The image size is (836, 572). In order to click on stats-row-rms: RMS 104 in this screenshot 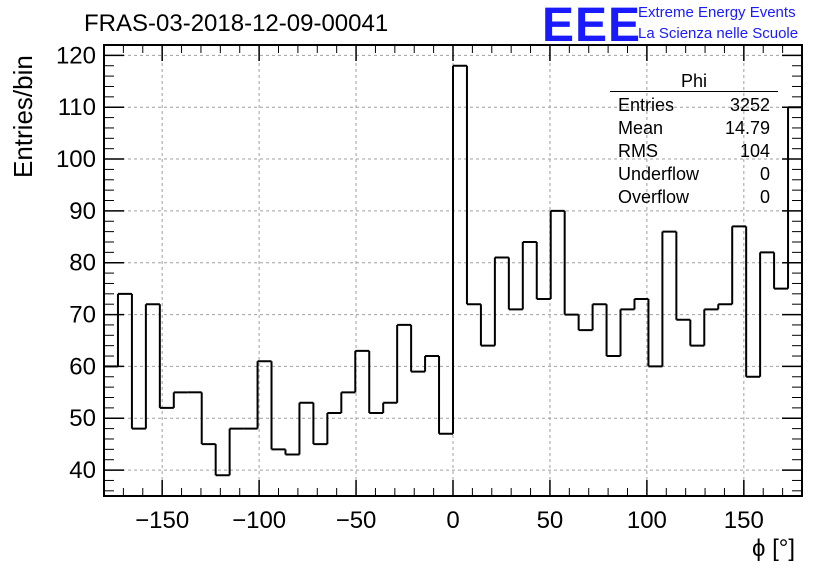, I will do `click(694, 151)`.